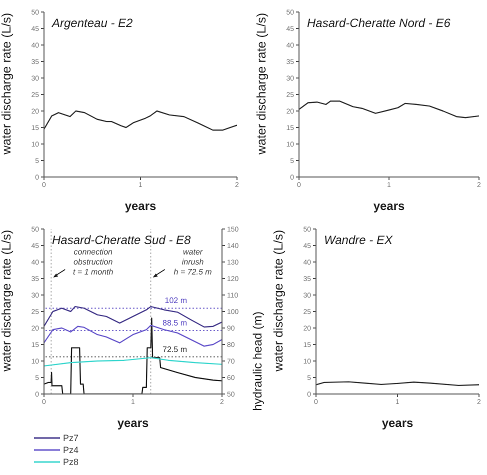 The width and height of the screenshot is (487, 475). Describe the element at coordinates (121, 240) in the screenshot. I see `chart-title: Hasard-Cheratte Sud - E8` at that location.